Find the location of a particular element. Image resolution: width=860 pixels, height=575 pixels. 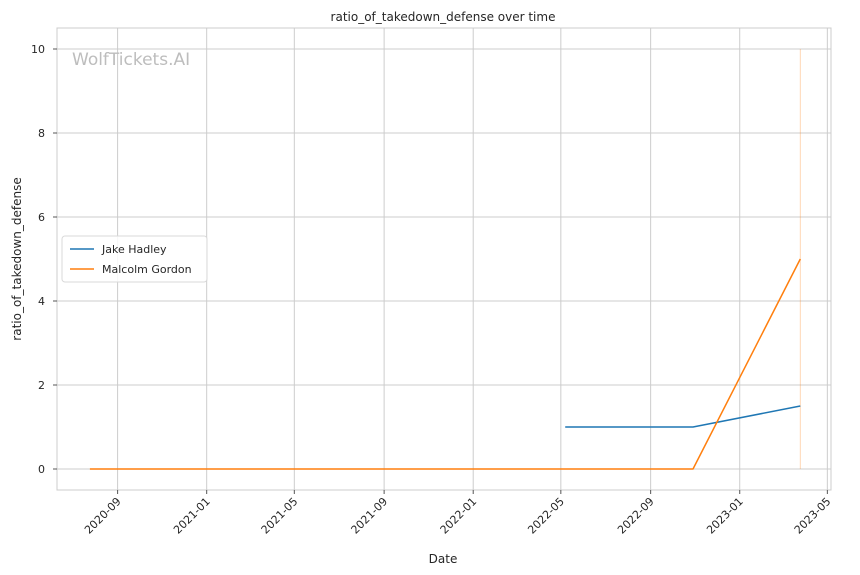

x-tick-label: 2021-01 is located at coordinates (192, 516).